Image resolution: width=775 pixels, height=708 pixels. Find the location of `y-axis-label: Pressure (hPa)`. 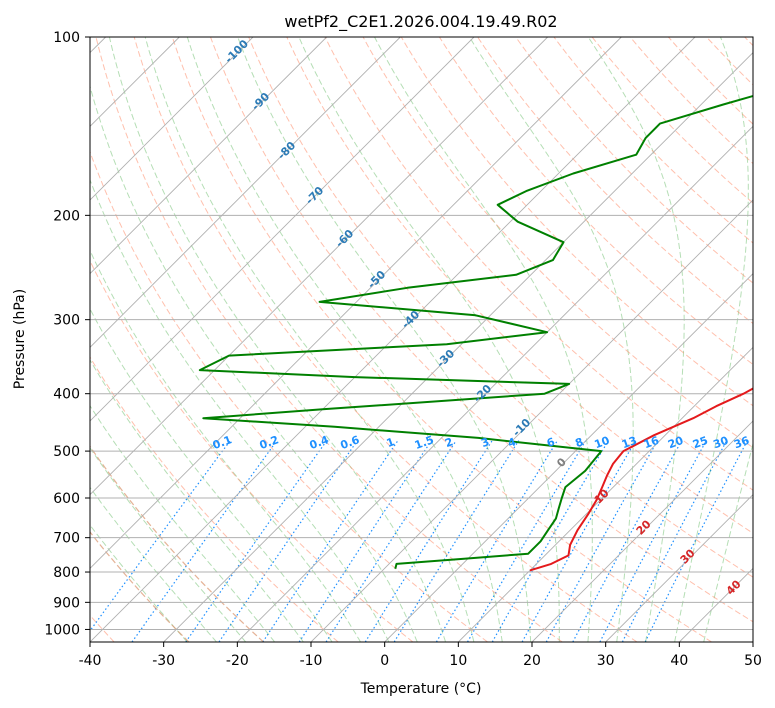

y-axis-label: Pressure (hPa) is located at coordinates (20, 339).